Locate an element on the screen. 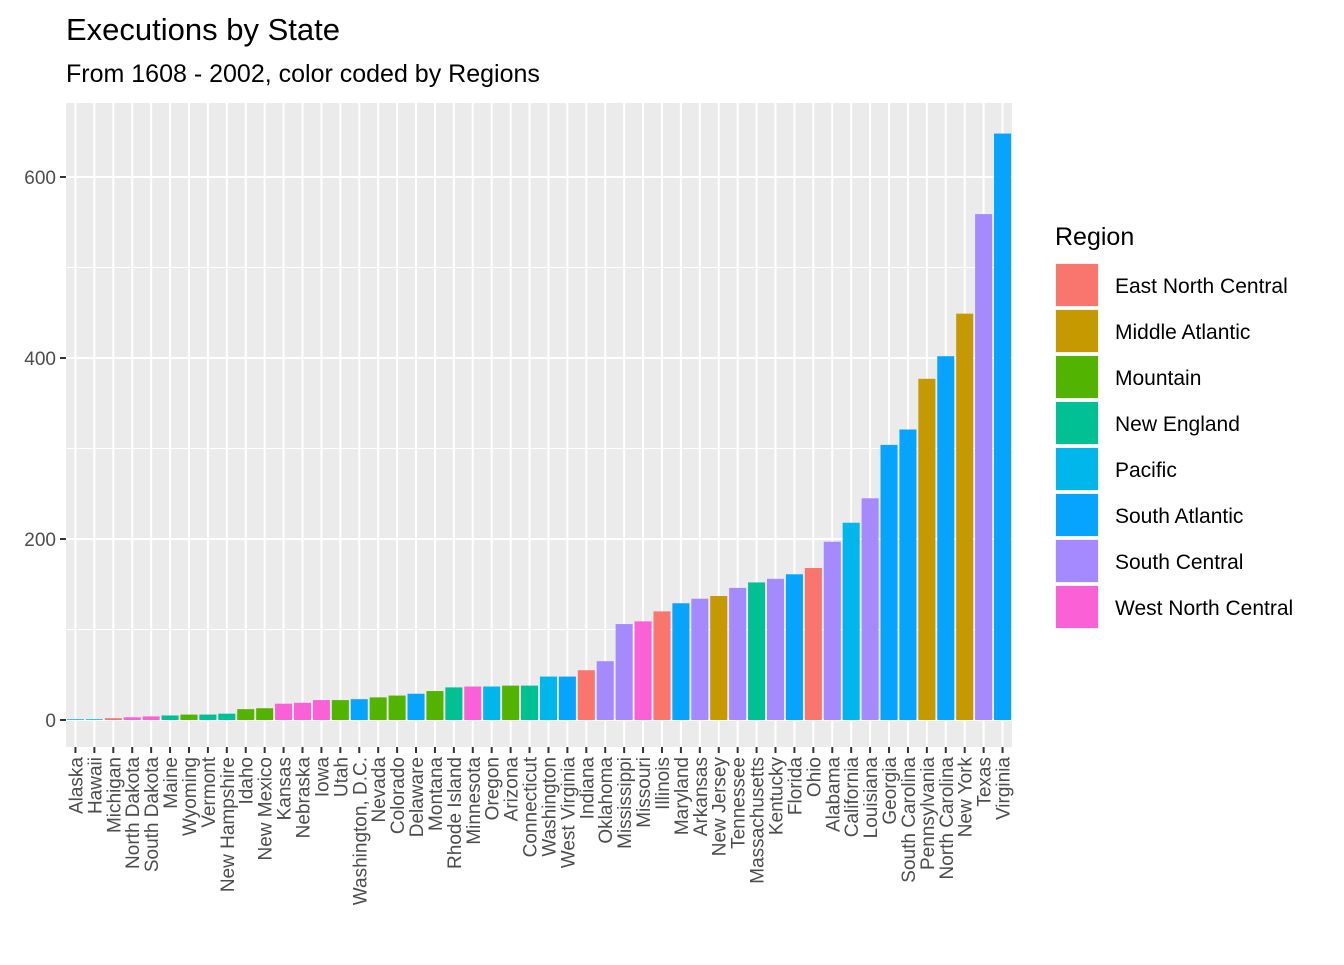 This screenshot has width=1344, height=965. x-tick-label: Arizona is located at coordinates (512, 789).